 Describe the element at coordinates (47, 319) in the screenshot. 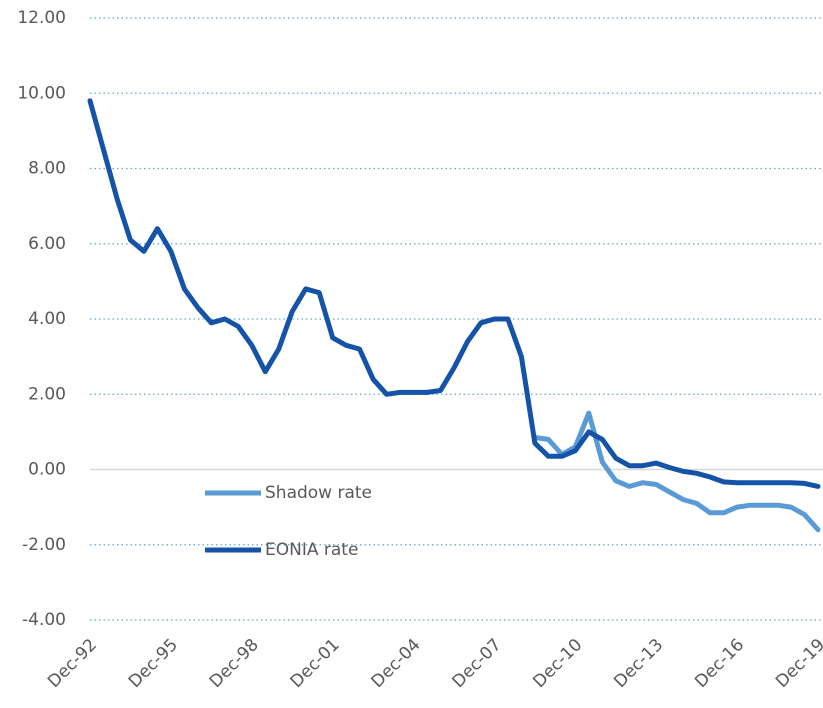

I see `y-tick-label: 4.00` at that location.